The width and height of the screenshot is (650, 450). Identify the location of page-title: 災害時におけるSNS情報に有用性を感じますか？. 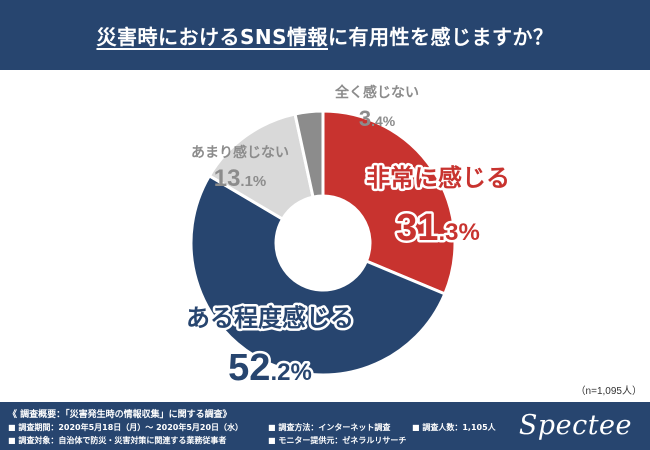
(324, 35).